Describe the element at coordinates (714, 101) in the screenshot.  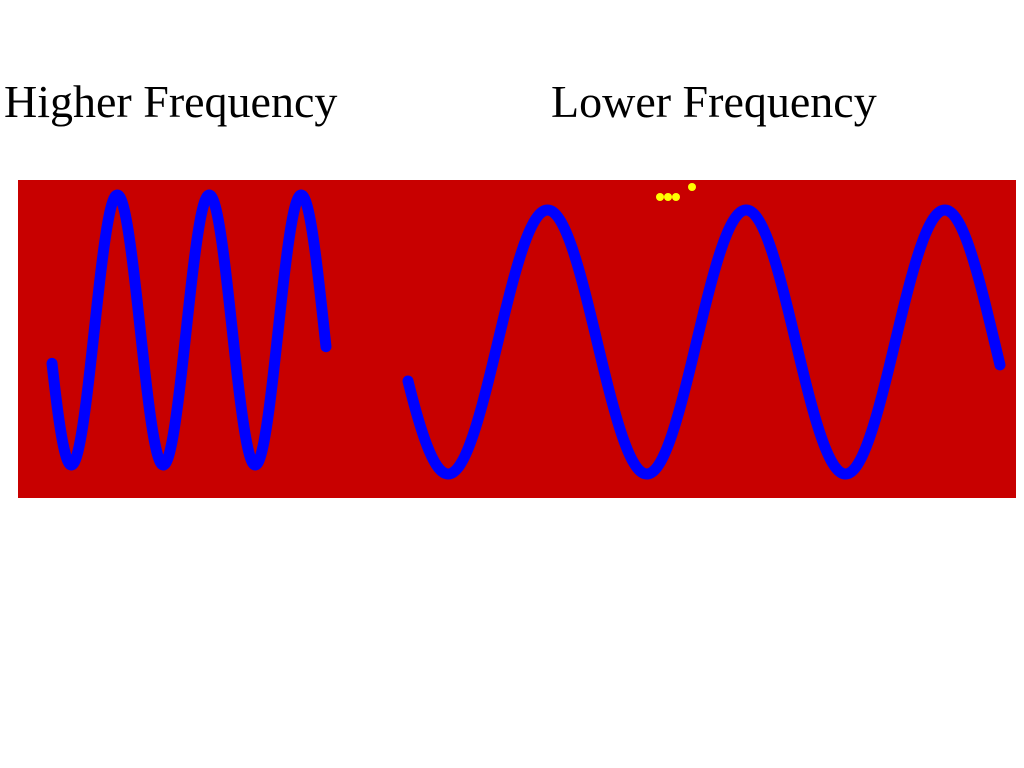
I see `lower-frequency-label: Lower Frequency` at that location.